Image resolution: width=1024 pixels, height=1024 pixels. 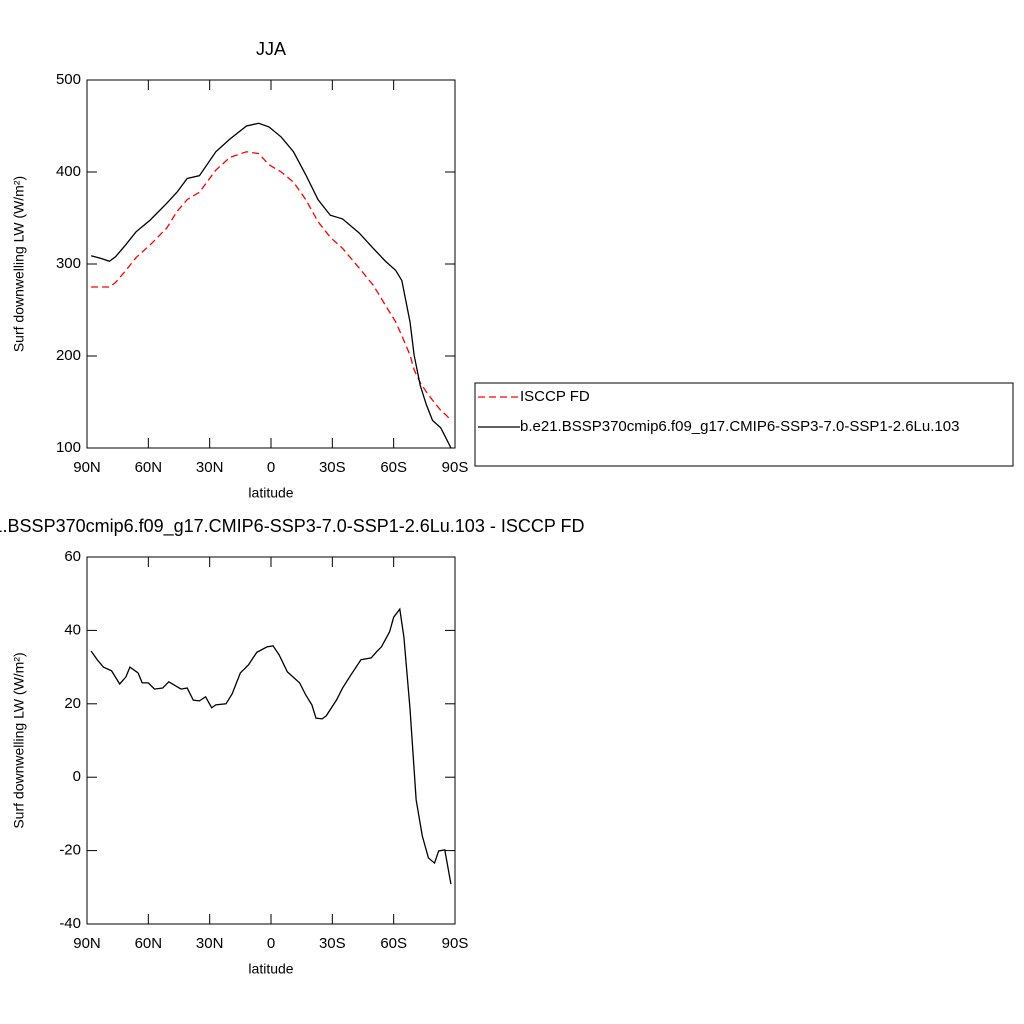 What do you see at coordinates (555, 396) in the screenshot?
I see `legend-label: ISCCP FD` at bounding box center [555, 396].